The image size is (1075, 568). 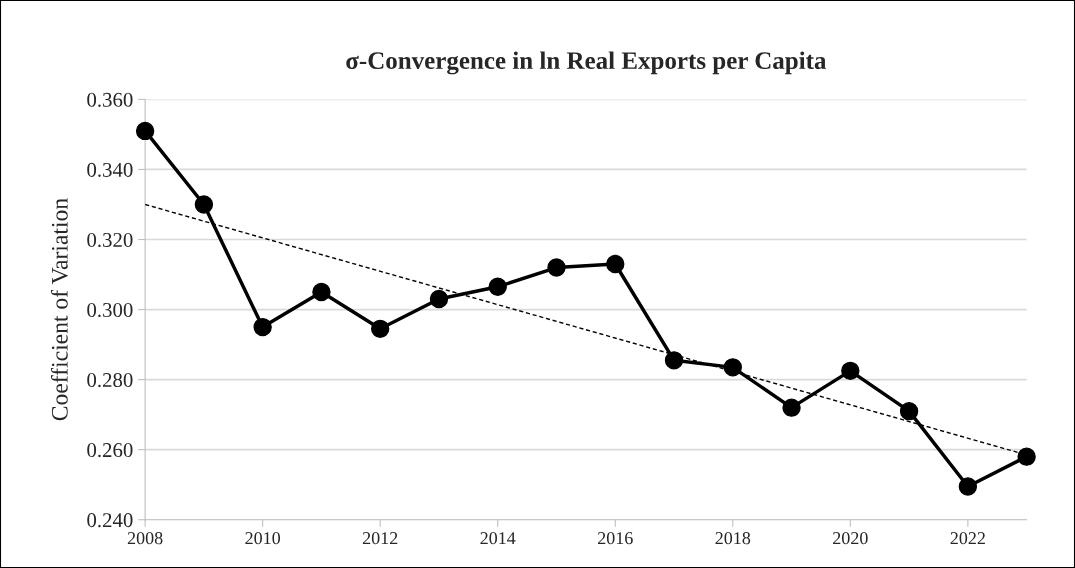 I want to click on x-tick-label: 2018, so click(x=733, y=538).